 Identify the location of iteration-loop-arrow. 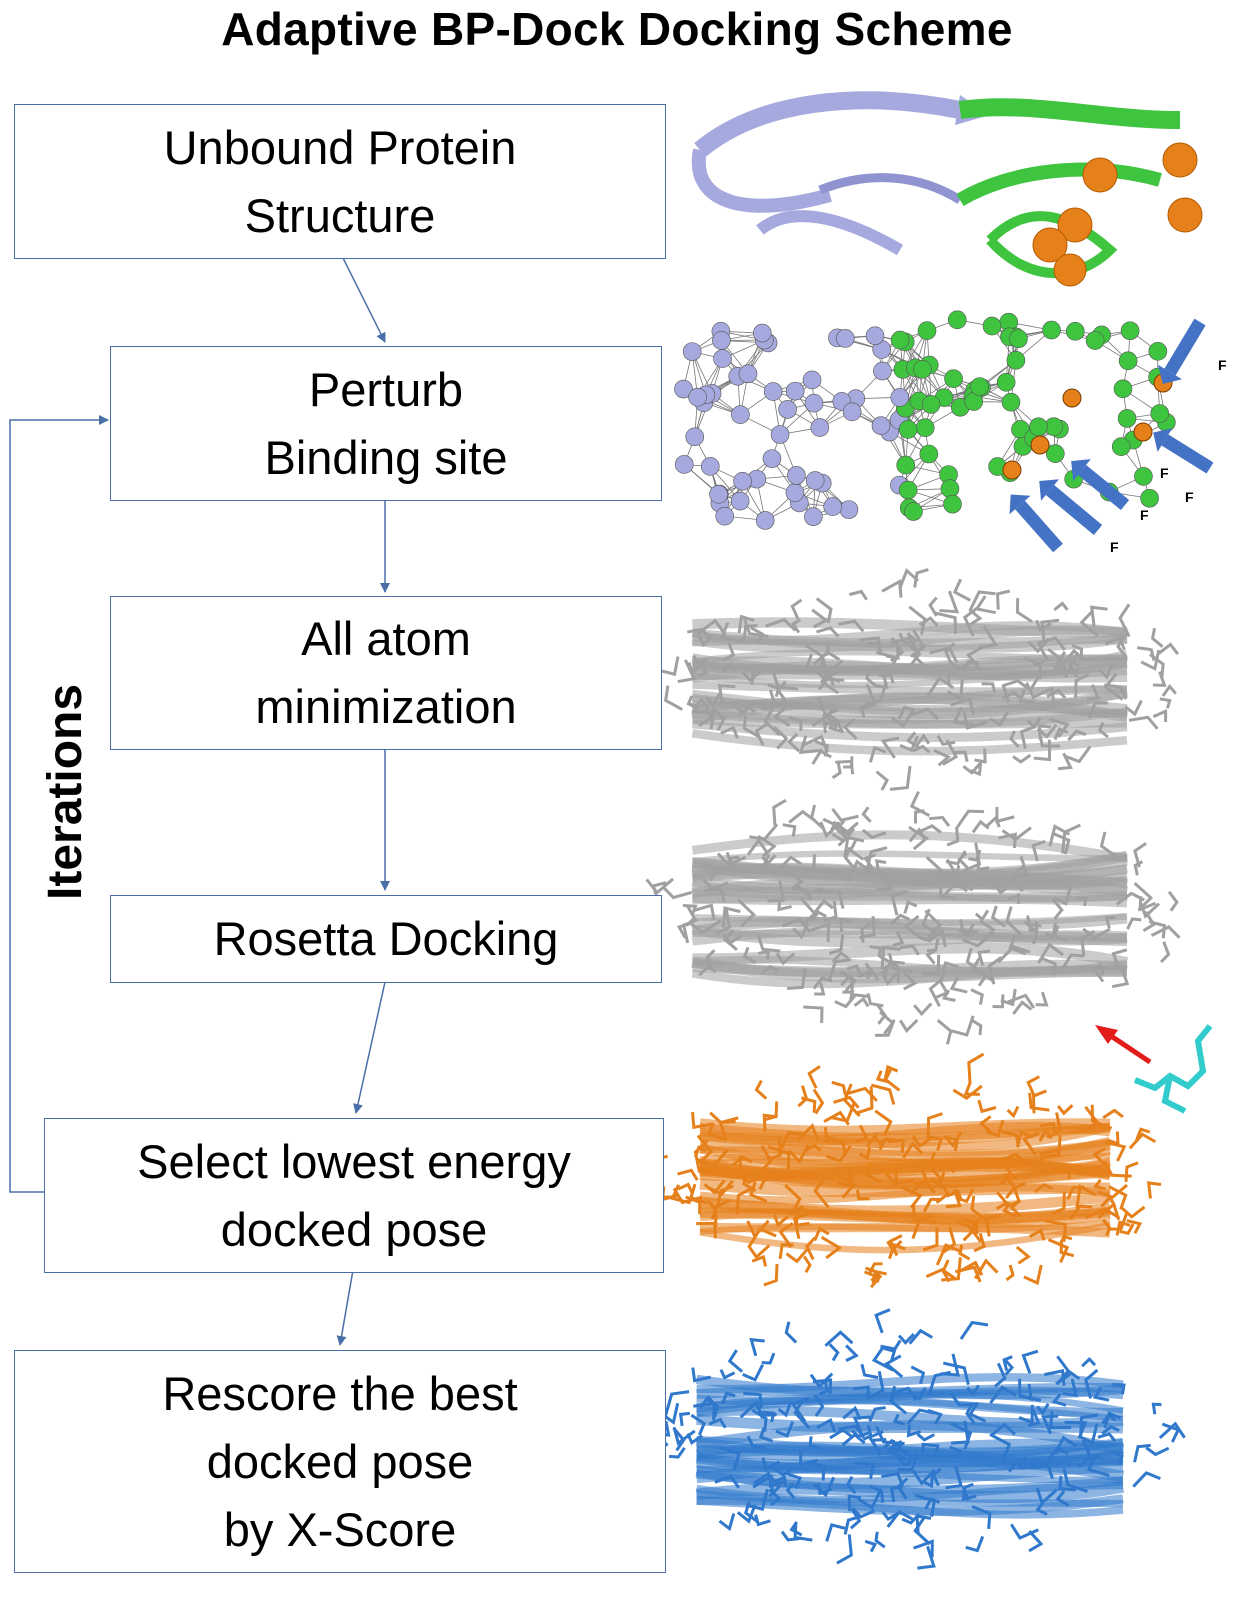
(59, 804).